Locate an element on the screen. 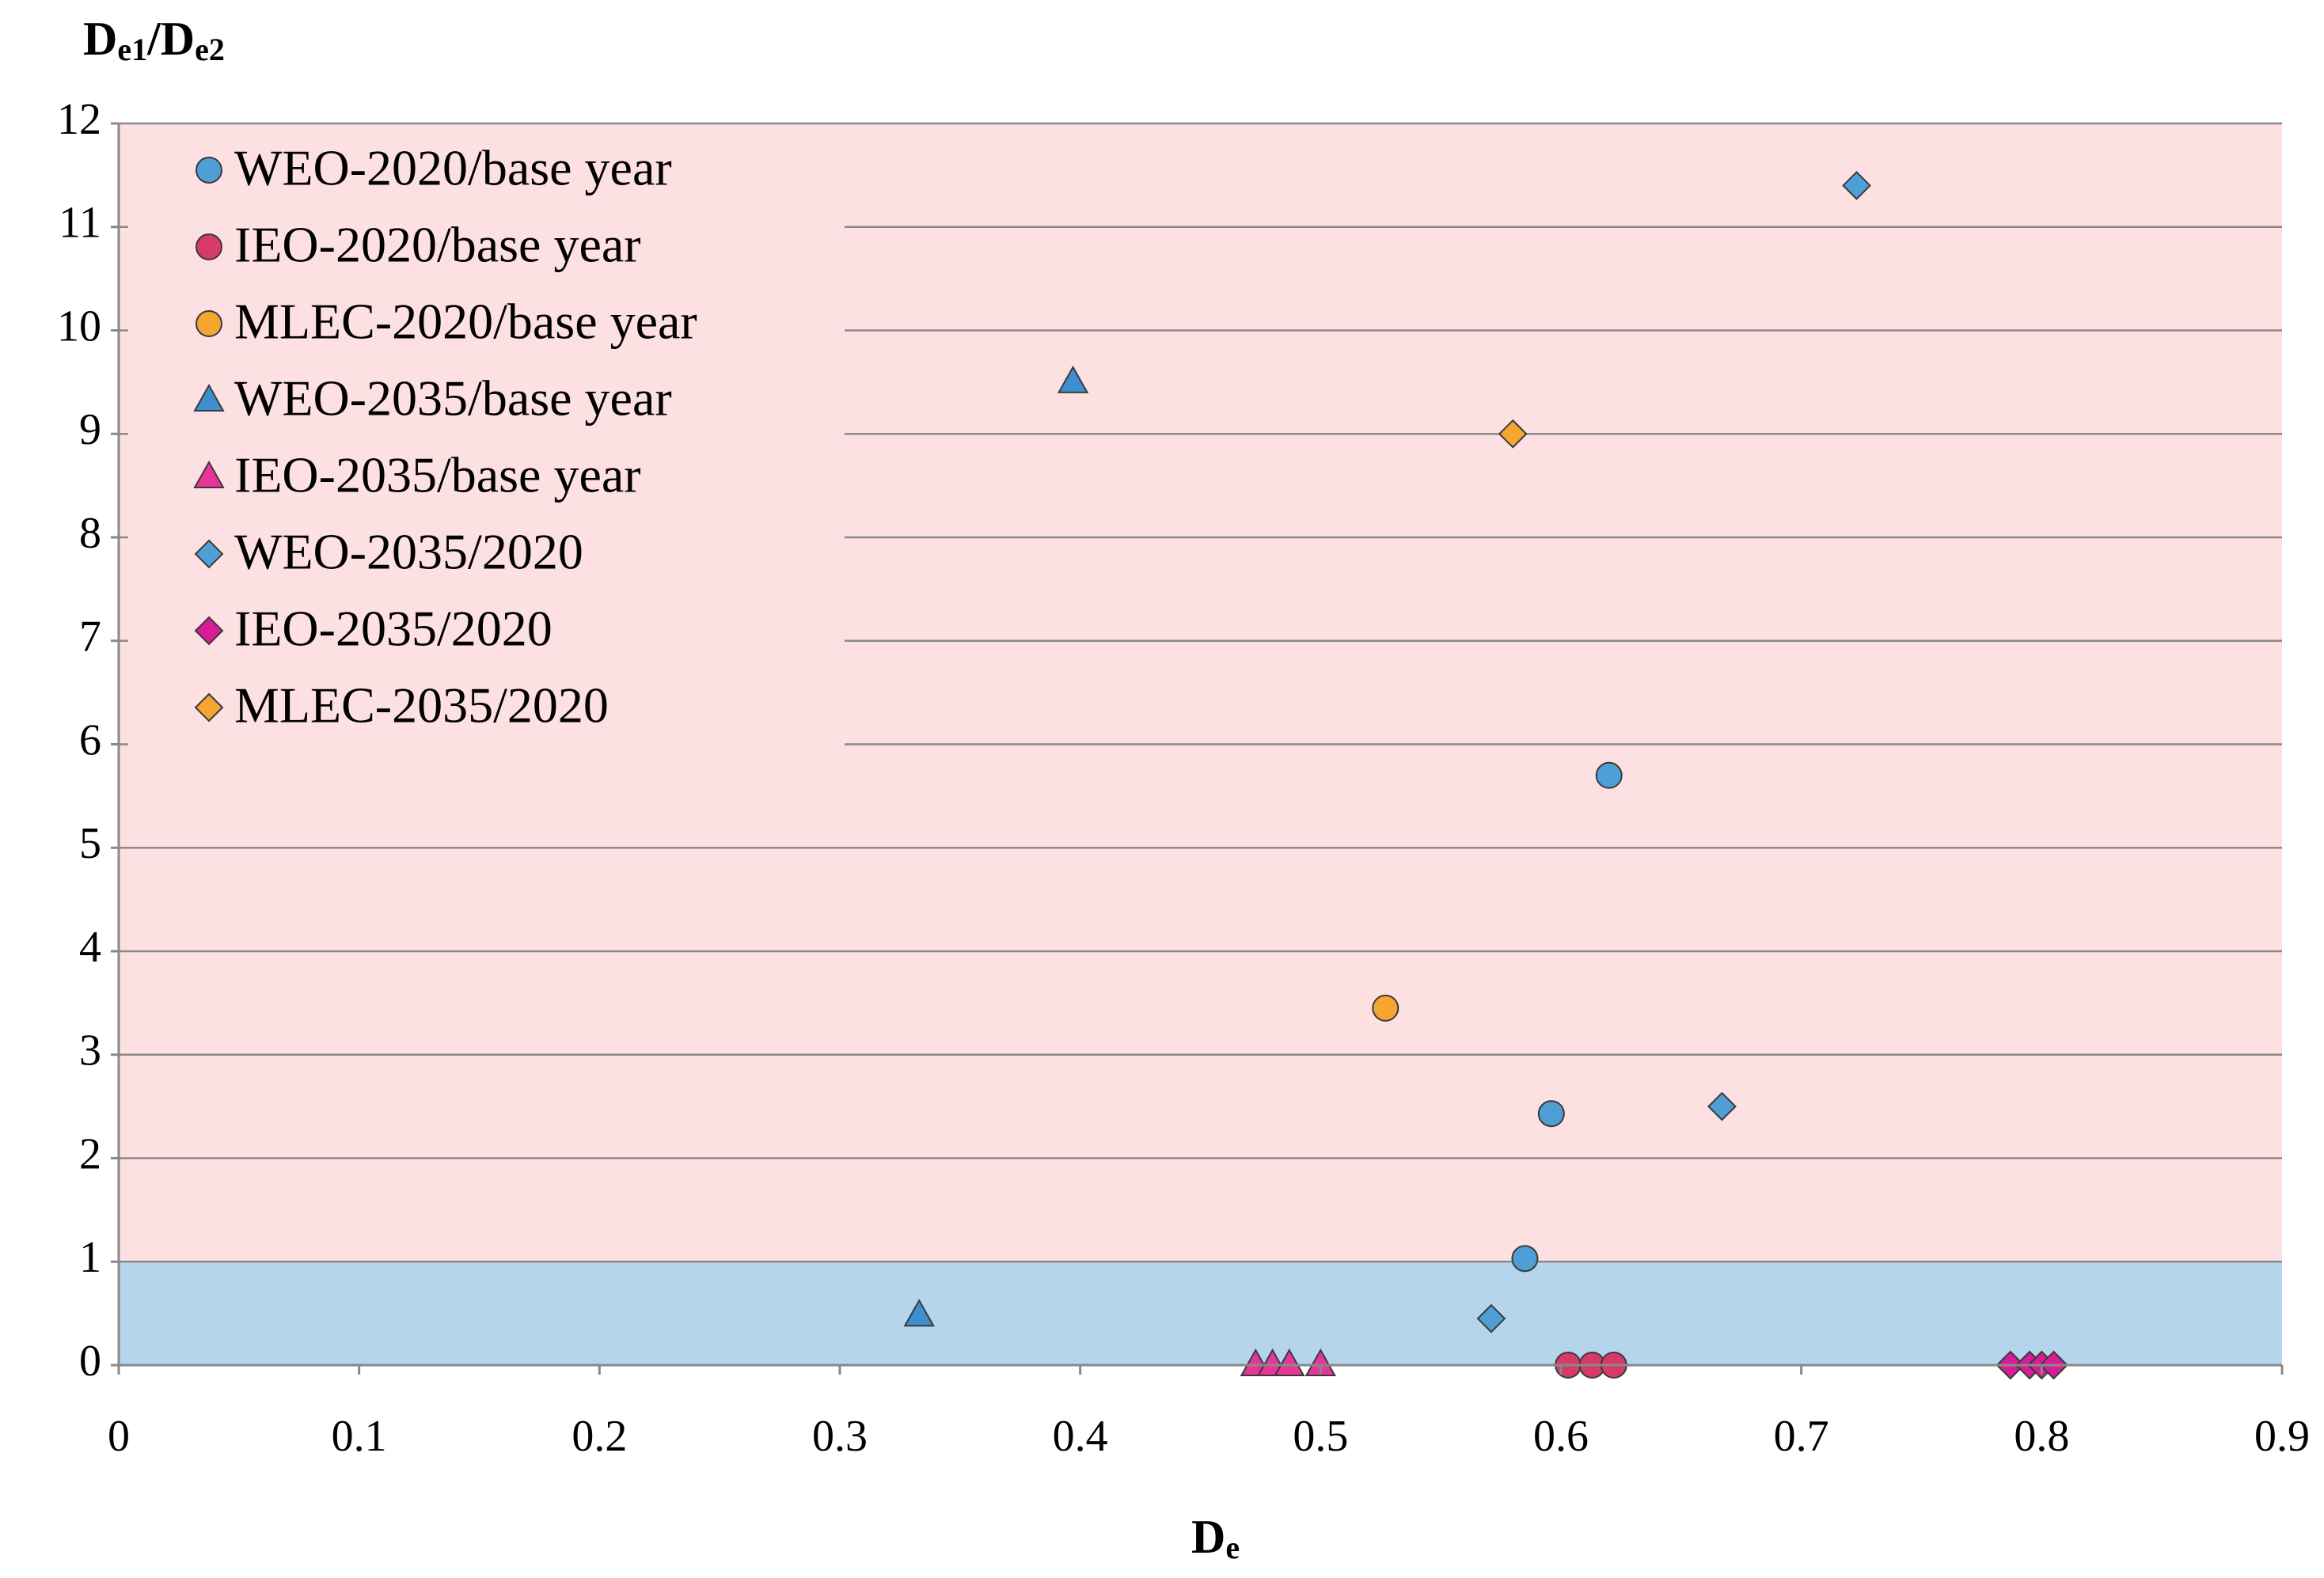 This screenshot has height=1578, width=2324. legend-label: WEO-2035/2020 is located at coordinates (408, 552).